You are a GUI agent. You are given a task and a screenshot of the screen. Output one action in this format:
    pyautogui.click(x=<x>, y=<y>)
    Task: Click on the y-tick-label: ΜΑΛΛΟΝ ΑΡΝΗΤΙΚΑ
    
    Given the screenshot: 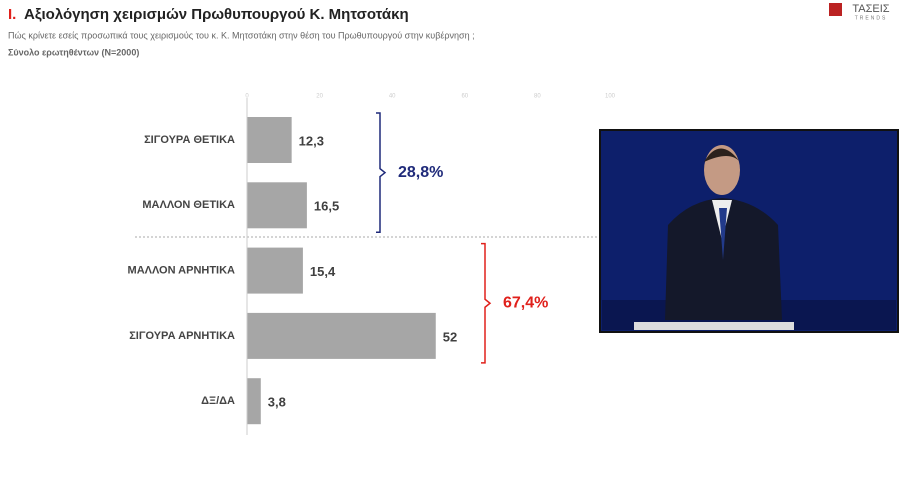 What is the action you would take?
    pyautogui.click(x=182, y=271)
    